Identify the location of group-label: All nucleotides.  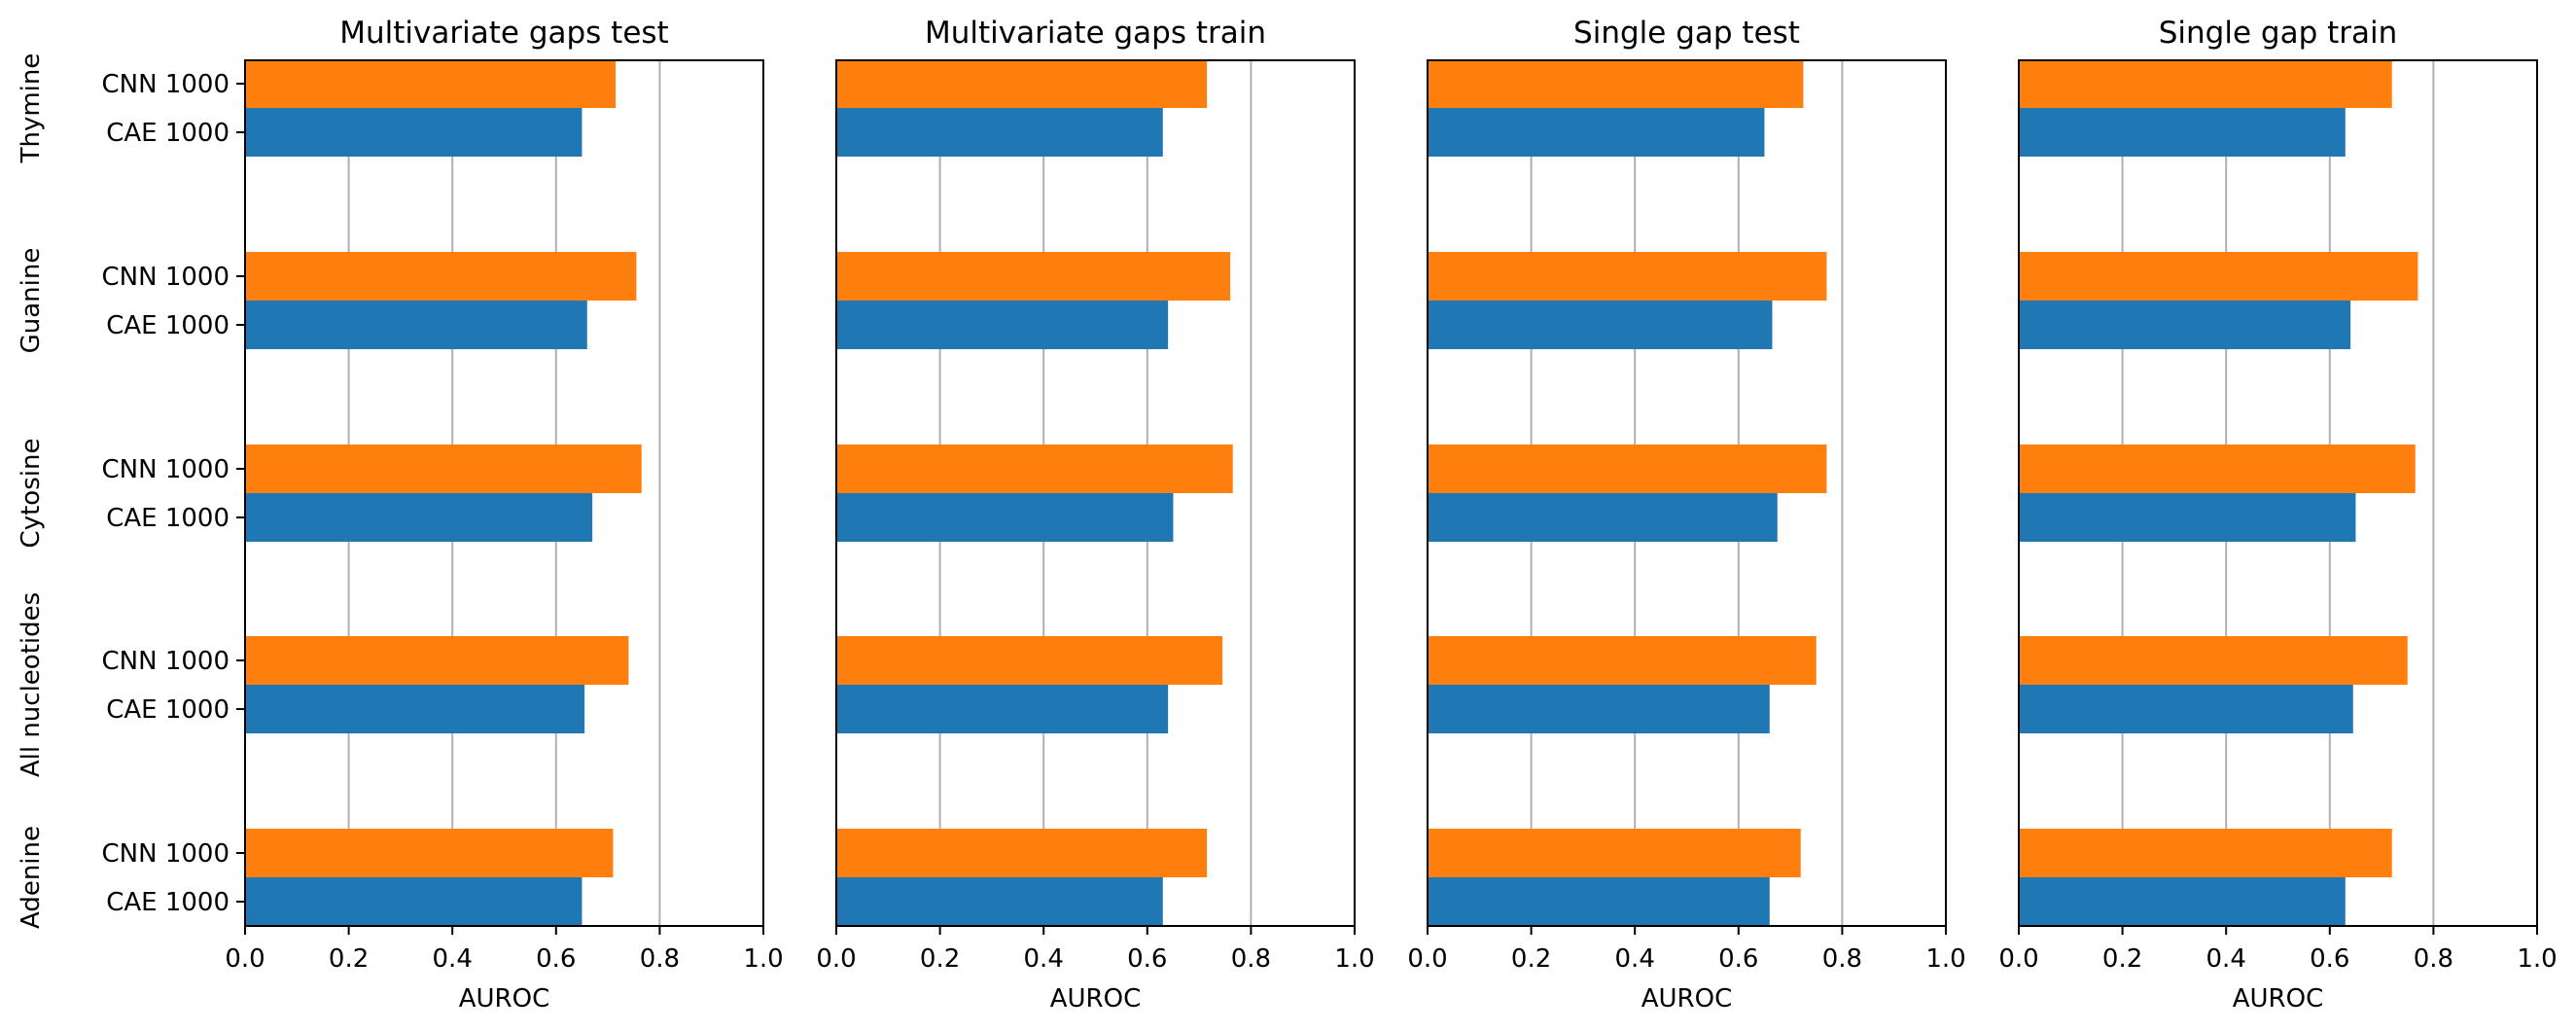
(32, 684).